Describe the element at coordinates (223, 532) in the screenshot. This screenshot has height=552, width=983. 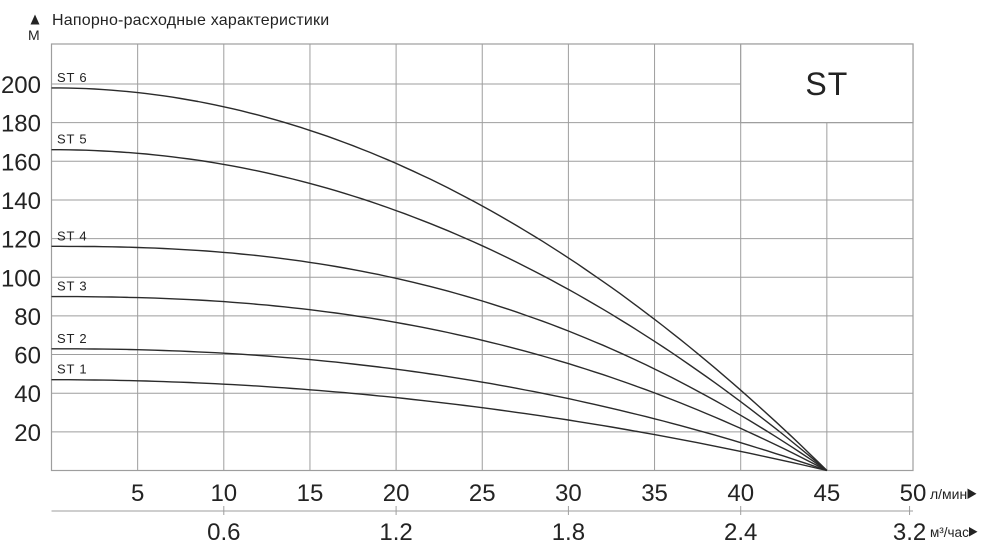
I see `x2-tick-label: 0.6` at that location.